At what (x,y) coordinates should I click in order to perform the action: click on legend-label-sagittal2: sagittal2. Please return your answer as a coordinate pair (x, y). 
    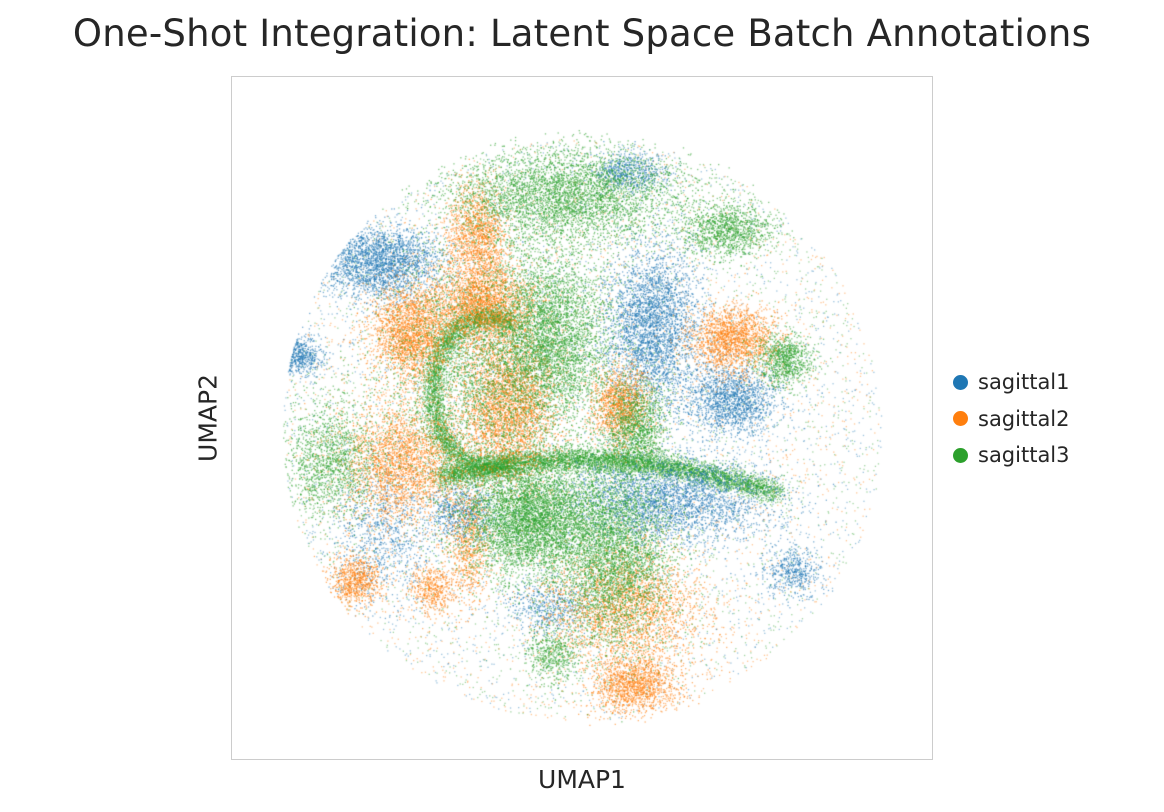
    Looking at the image, I should click on (1024, 418).